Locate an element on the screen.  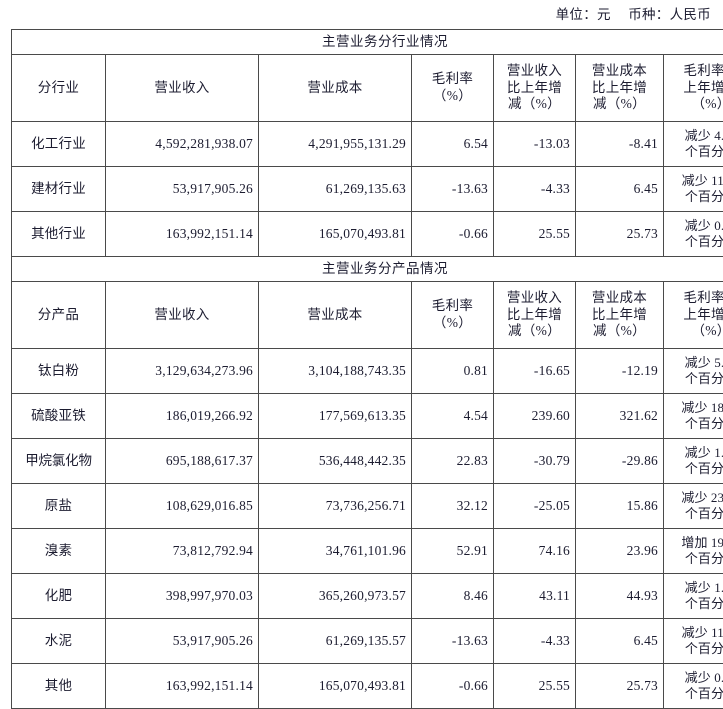
cost-yoy-cell: -8.41 is located at coordinates (620, 144).